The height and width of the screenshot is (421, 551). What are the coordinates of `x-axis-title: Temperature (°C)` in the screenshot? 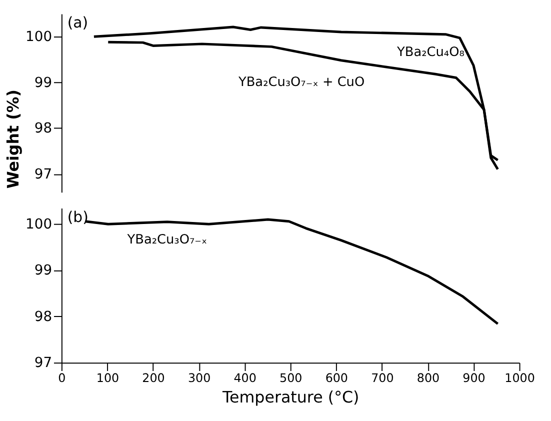 It's located at (290, 397).